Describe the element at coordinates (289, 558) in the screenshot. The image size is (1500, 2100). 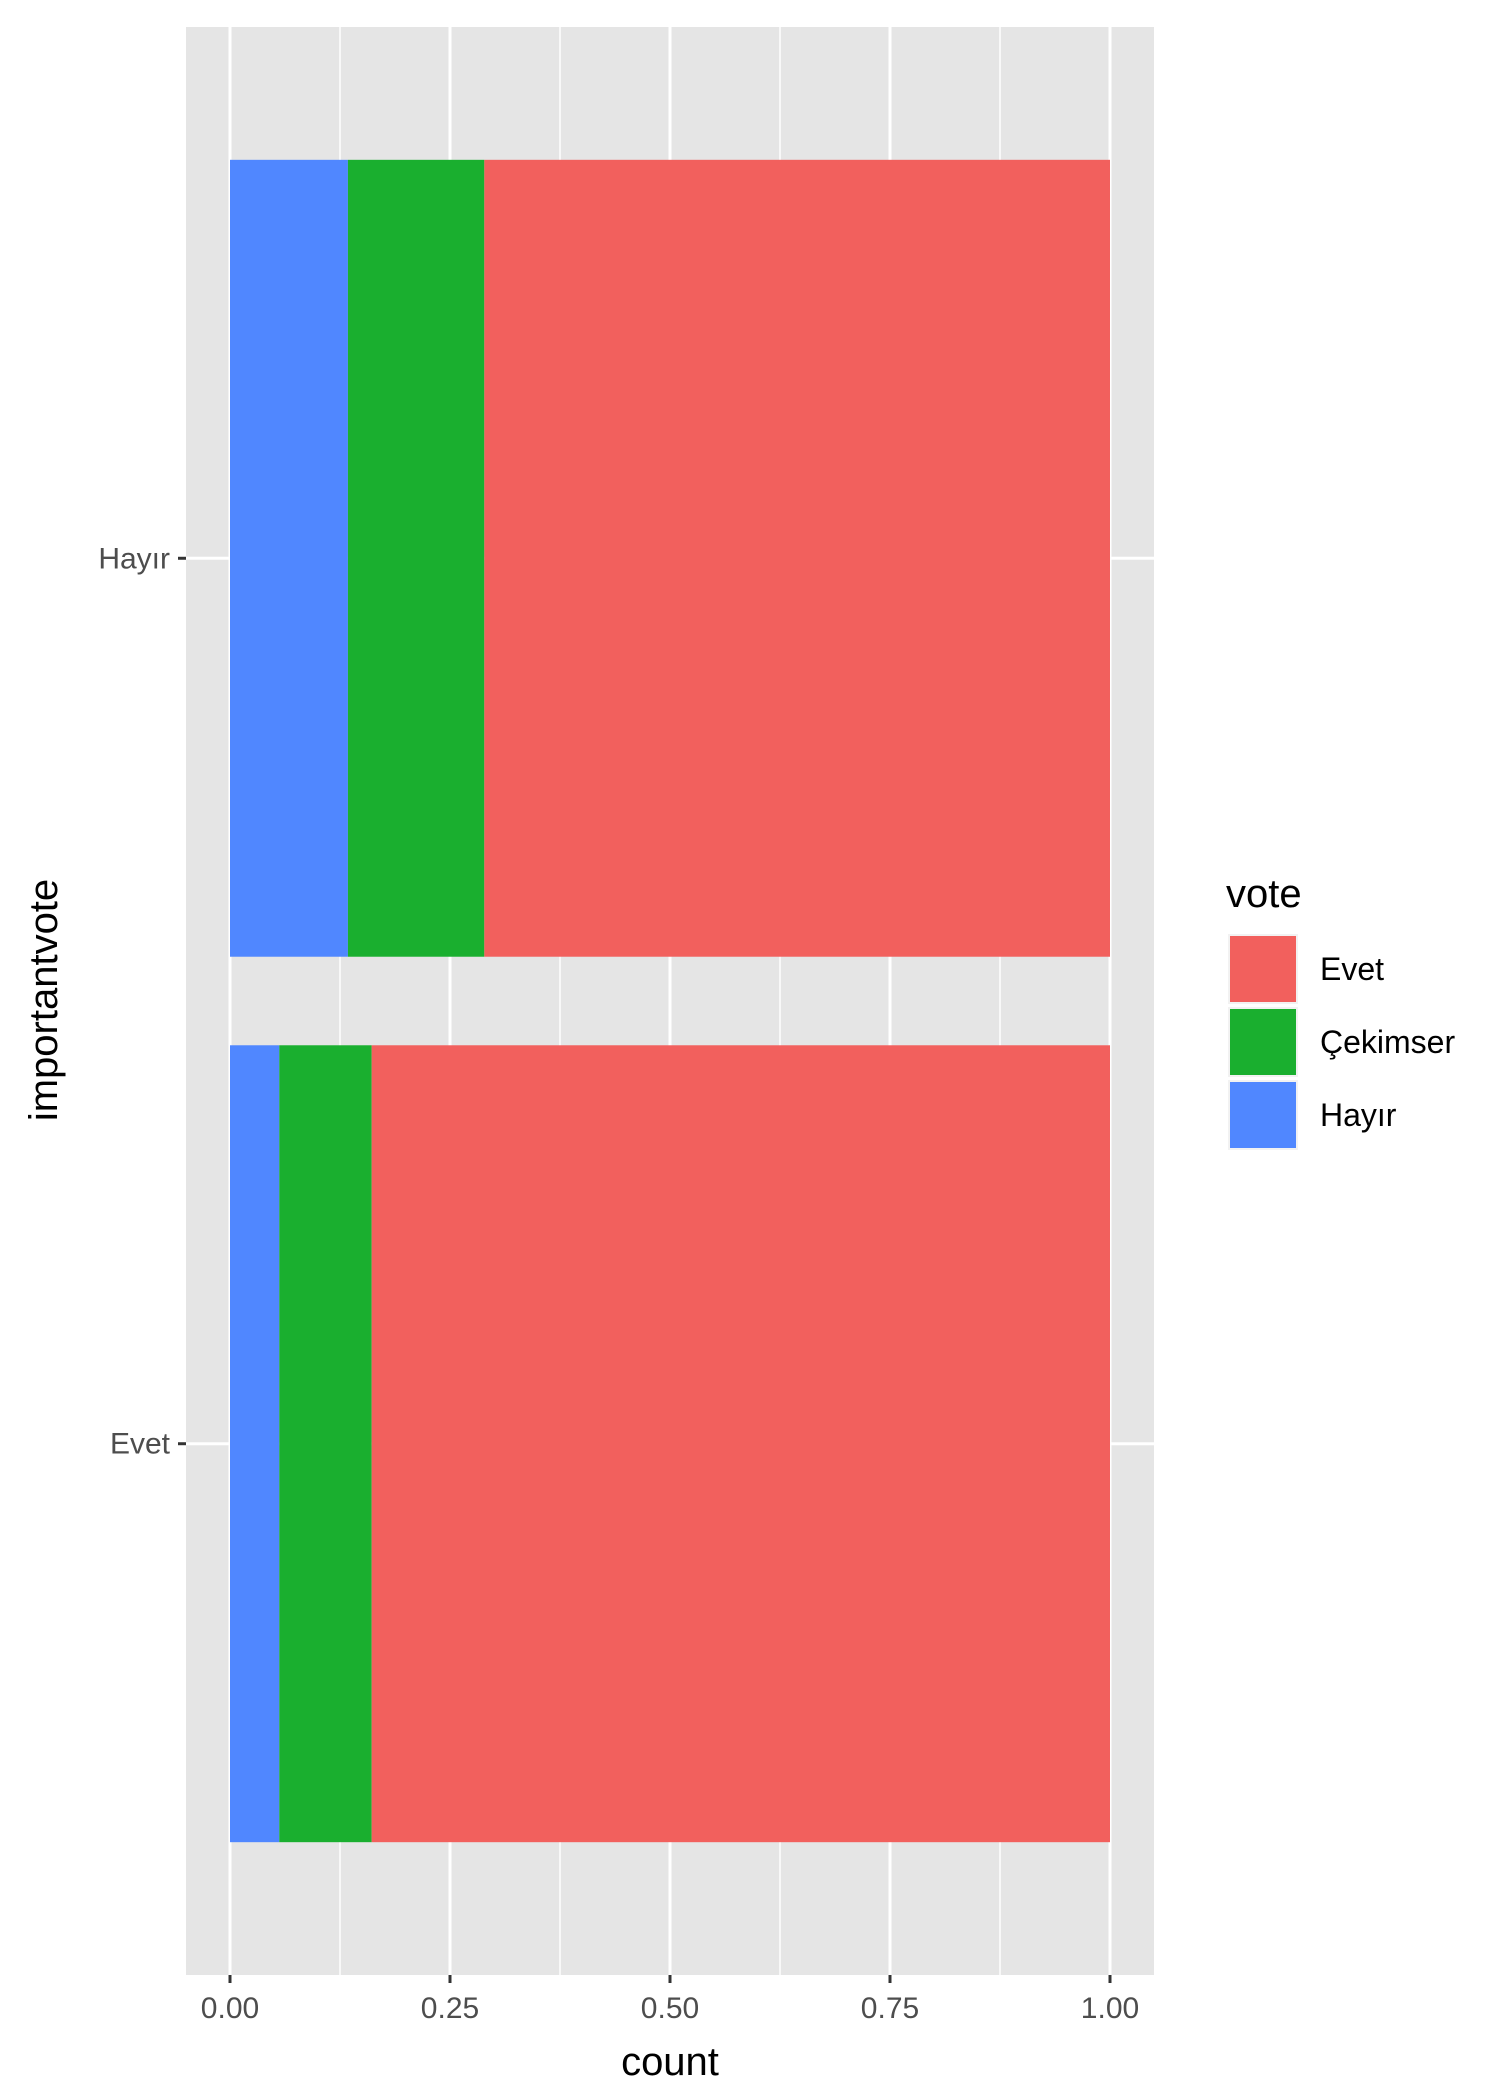
I see `bar-segment-hay-r-hay-r` at that location.